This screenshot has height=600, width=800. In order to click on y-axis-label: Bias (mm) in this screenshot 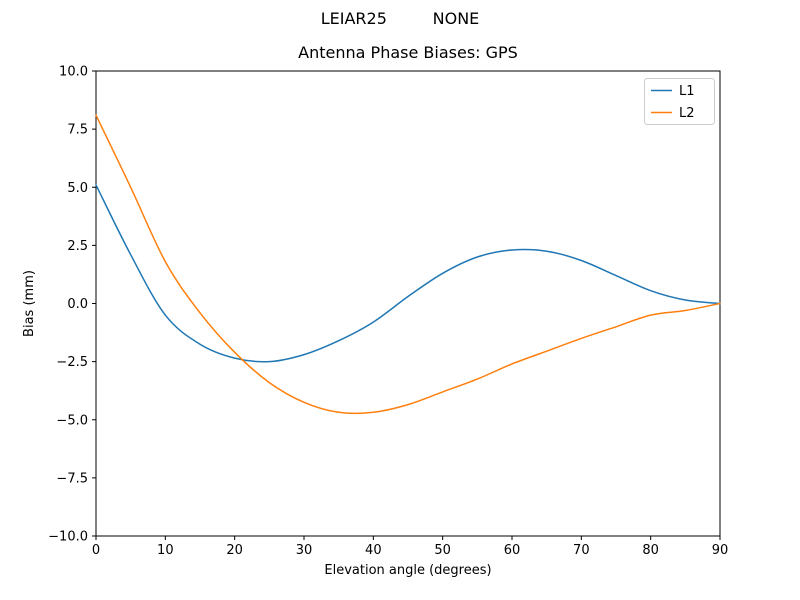, I will do `click(29, 303)`.